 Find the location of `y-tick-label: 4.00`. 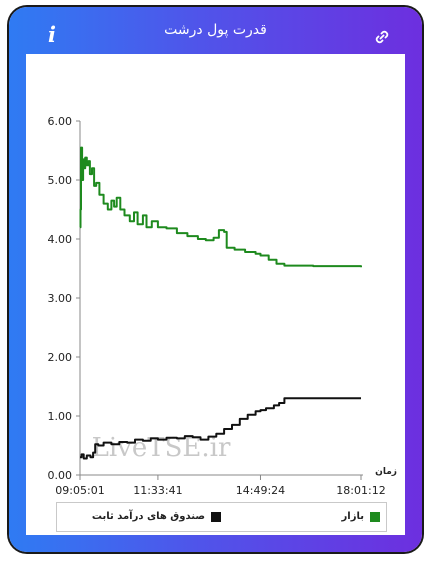

y-tick-label: 4.00 is located at coordinates (60, 239).